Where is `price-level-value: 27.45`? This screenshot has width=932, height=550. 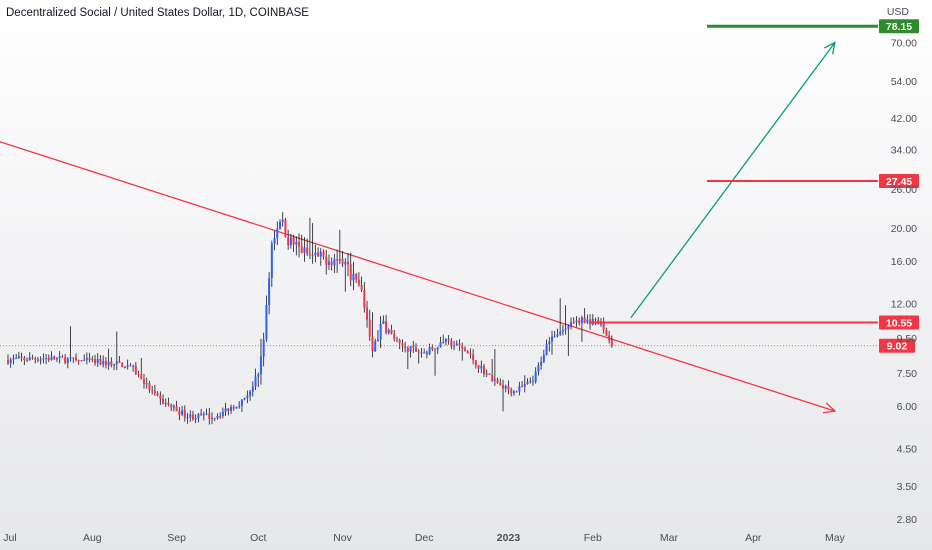 price-level-value: 27.45 is located at coordinates (899, 182).